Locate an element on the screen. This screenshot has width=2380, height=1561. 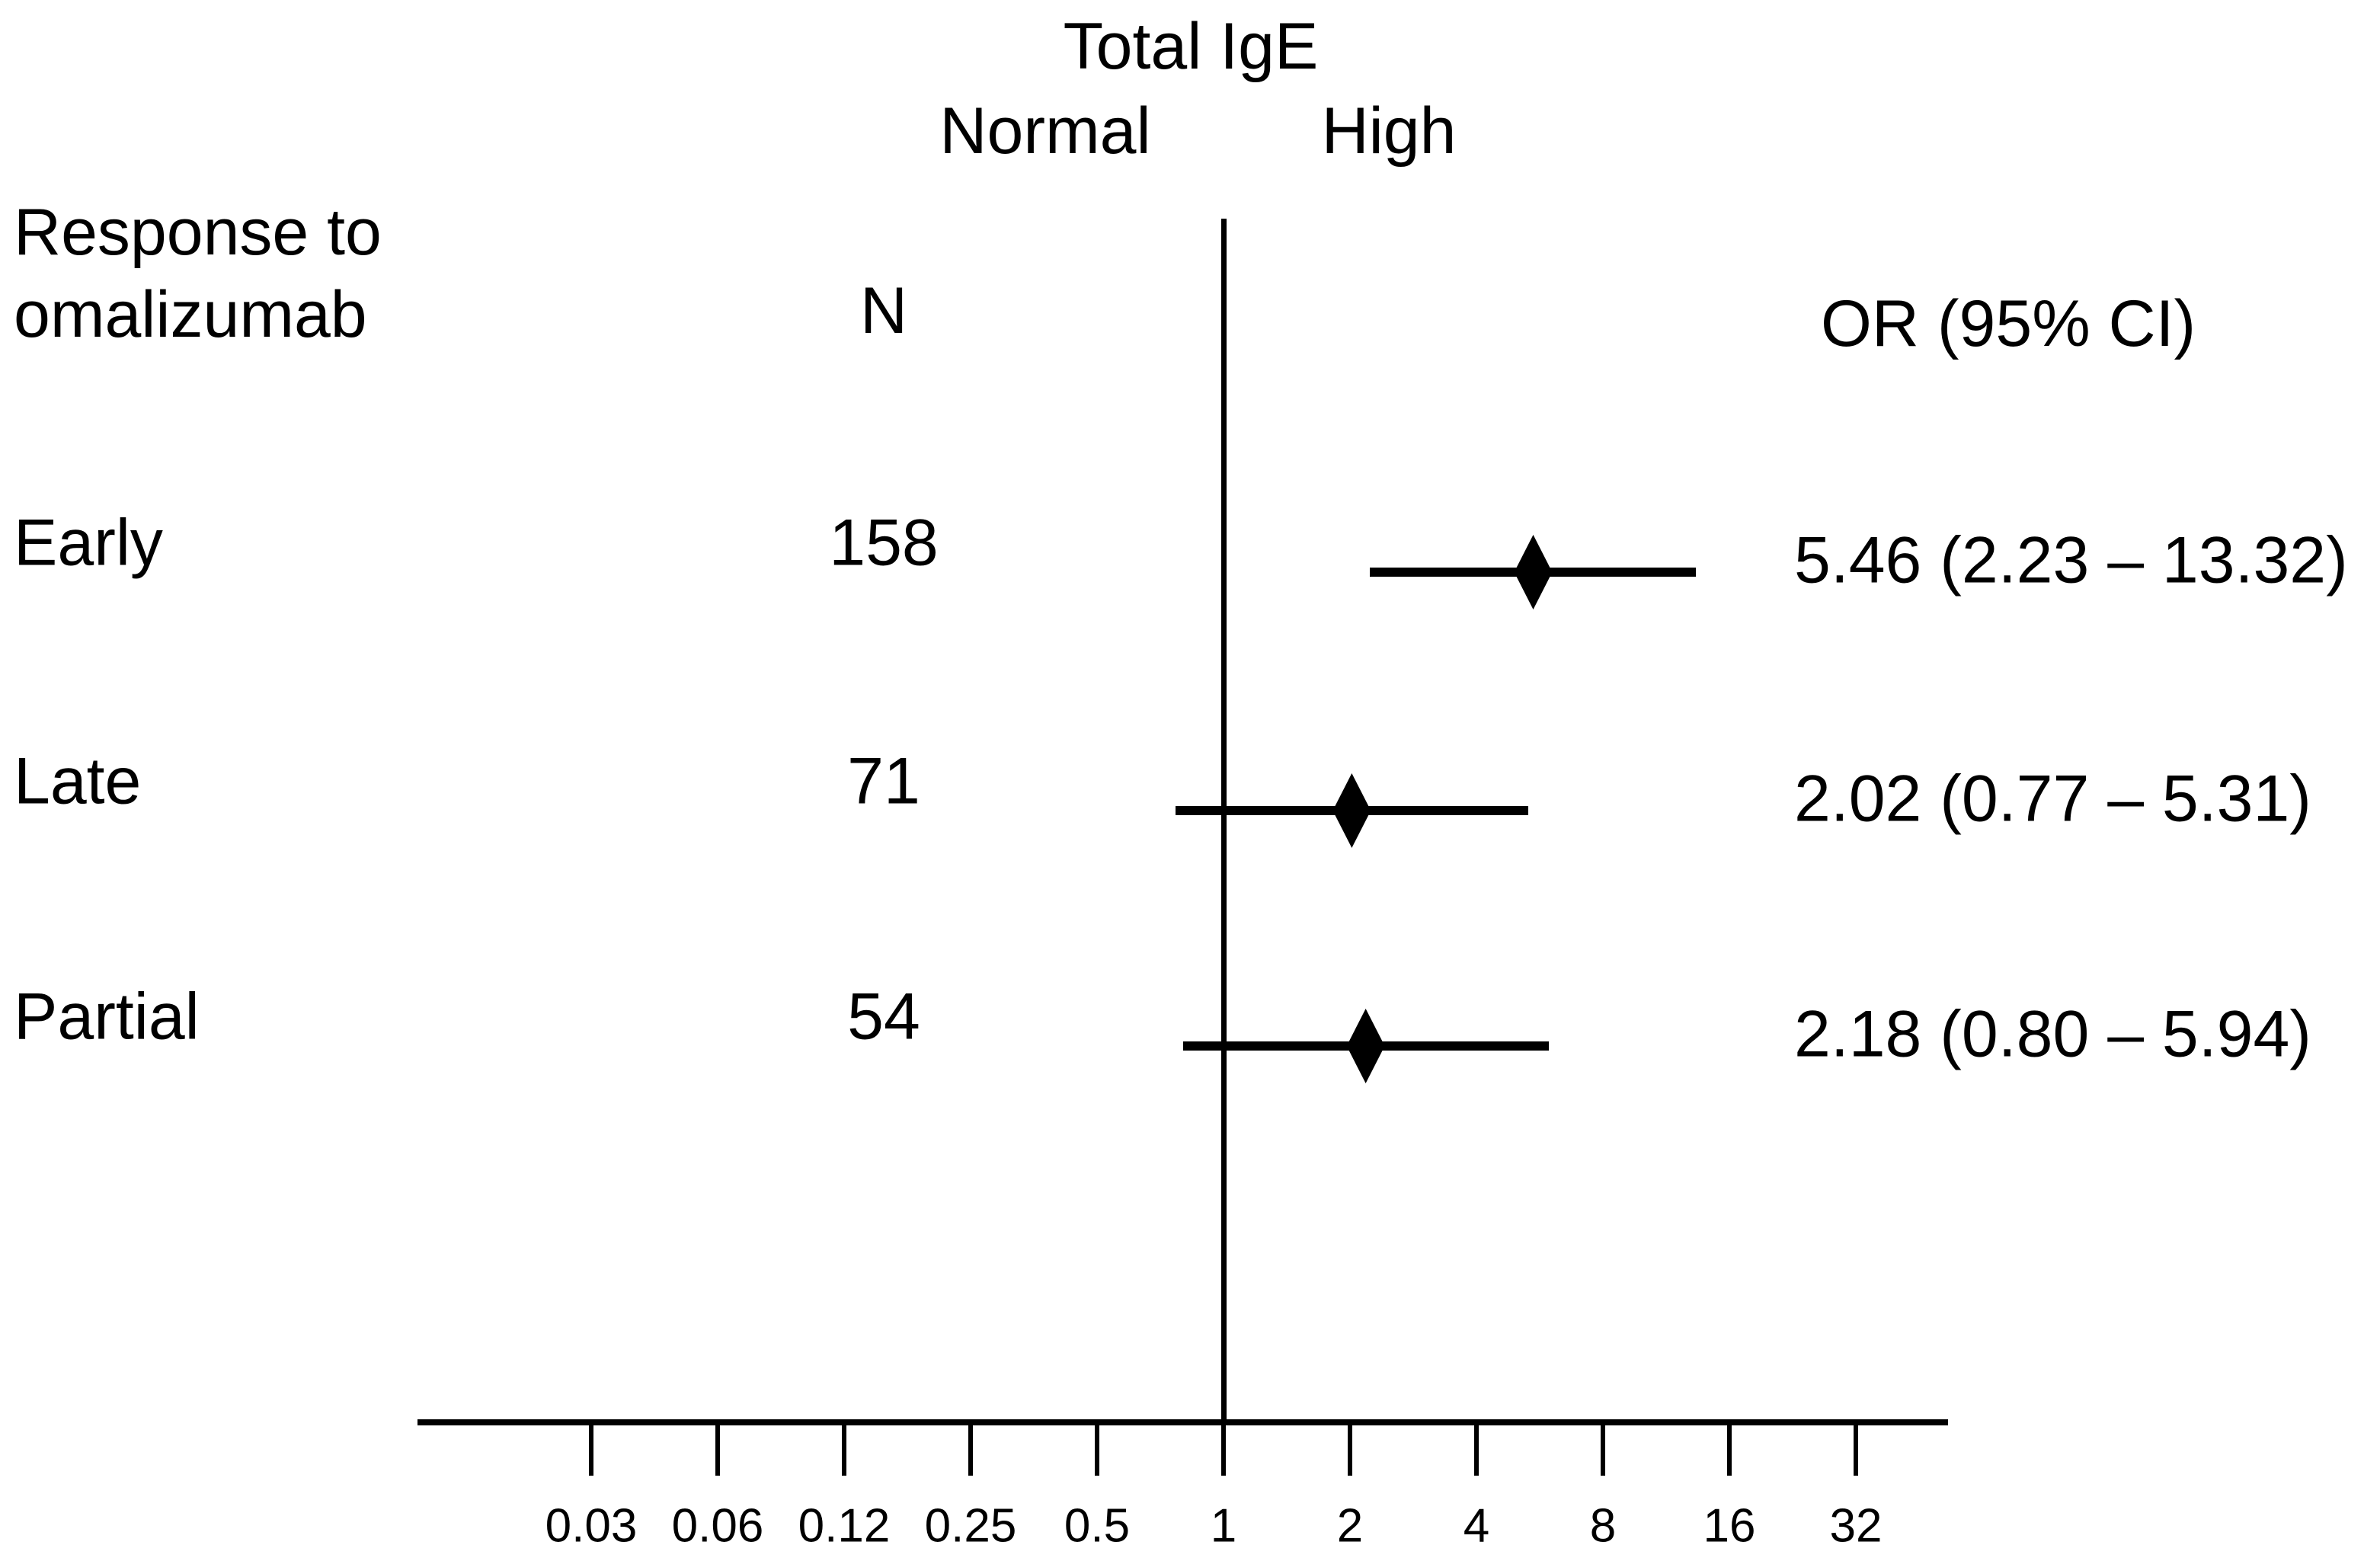
row-or-text: 5.46 (2.23 – 13.32) is located at coordinates (2071, 560).